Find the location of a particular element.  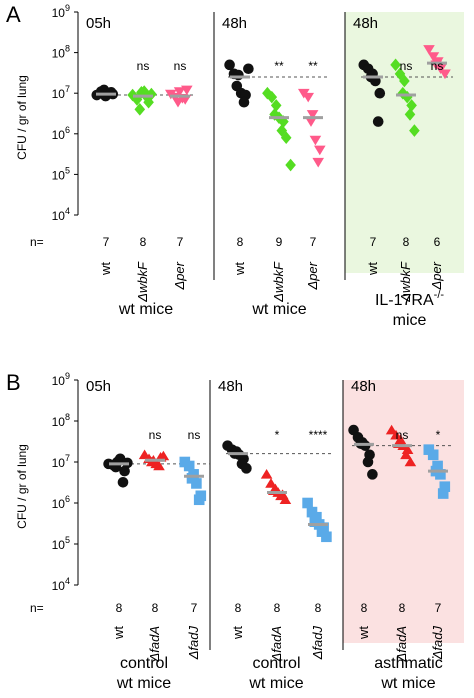

strain-1: ns 8 ΔwbkF is located at coordinates (405, 180).